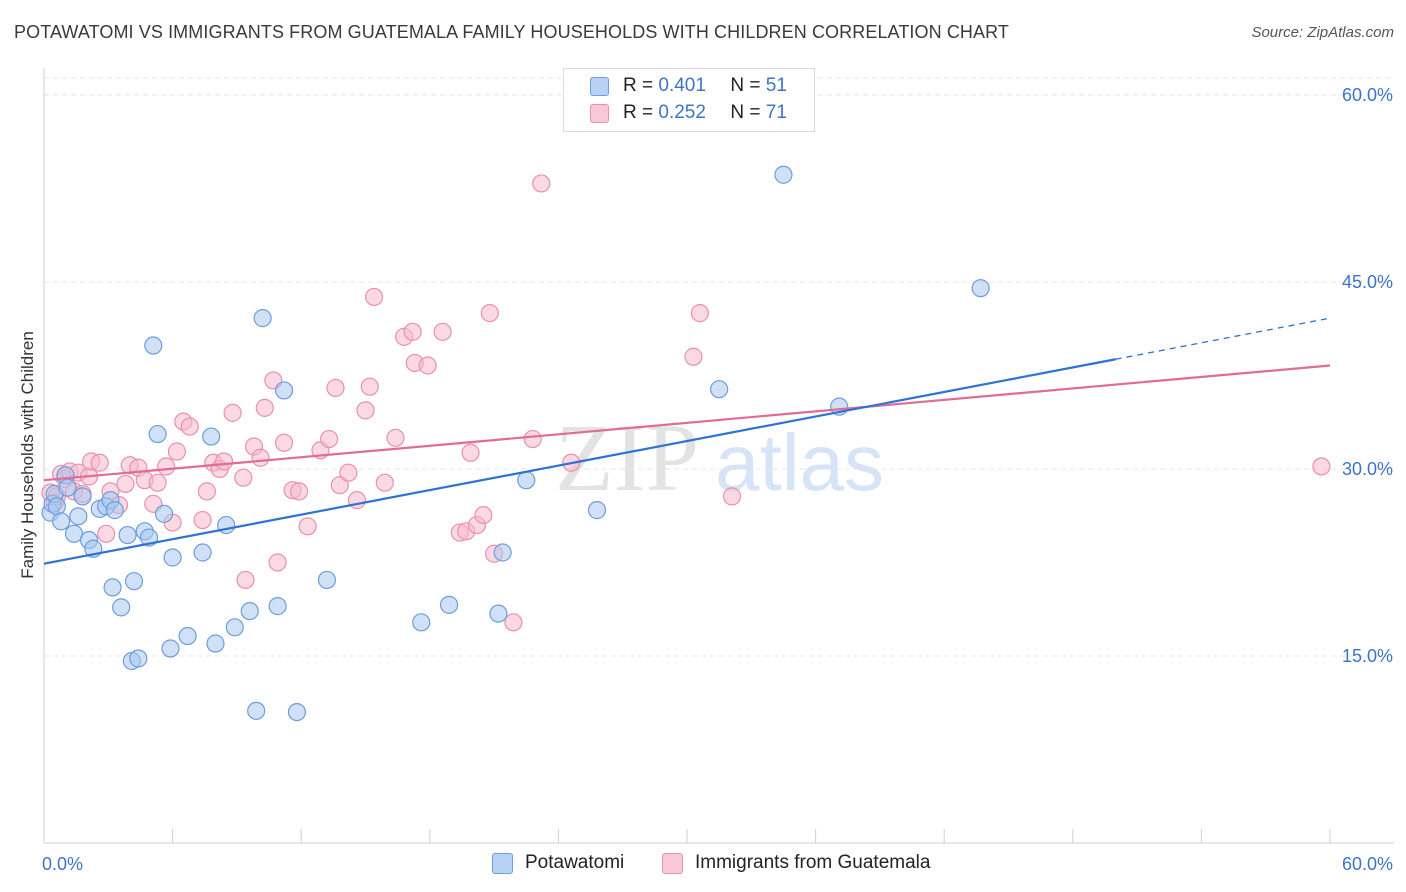 This screenshot has width=1406, height=892. Describe the element at coordinates (502, 863) in the screenshot. I see `bottom-legend-swatch-blue` at that location.